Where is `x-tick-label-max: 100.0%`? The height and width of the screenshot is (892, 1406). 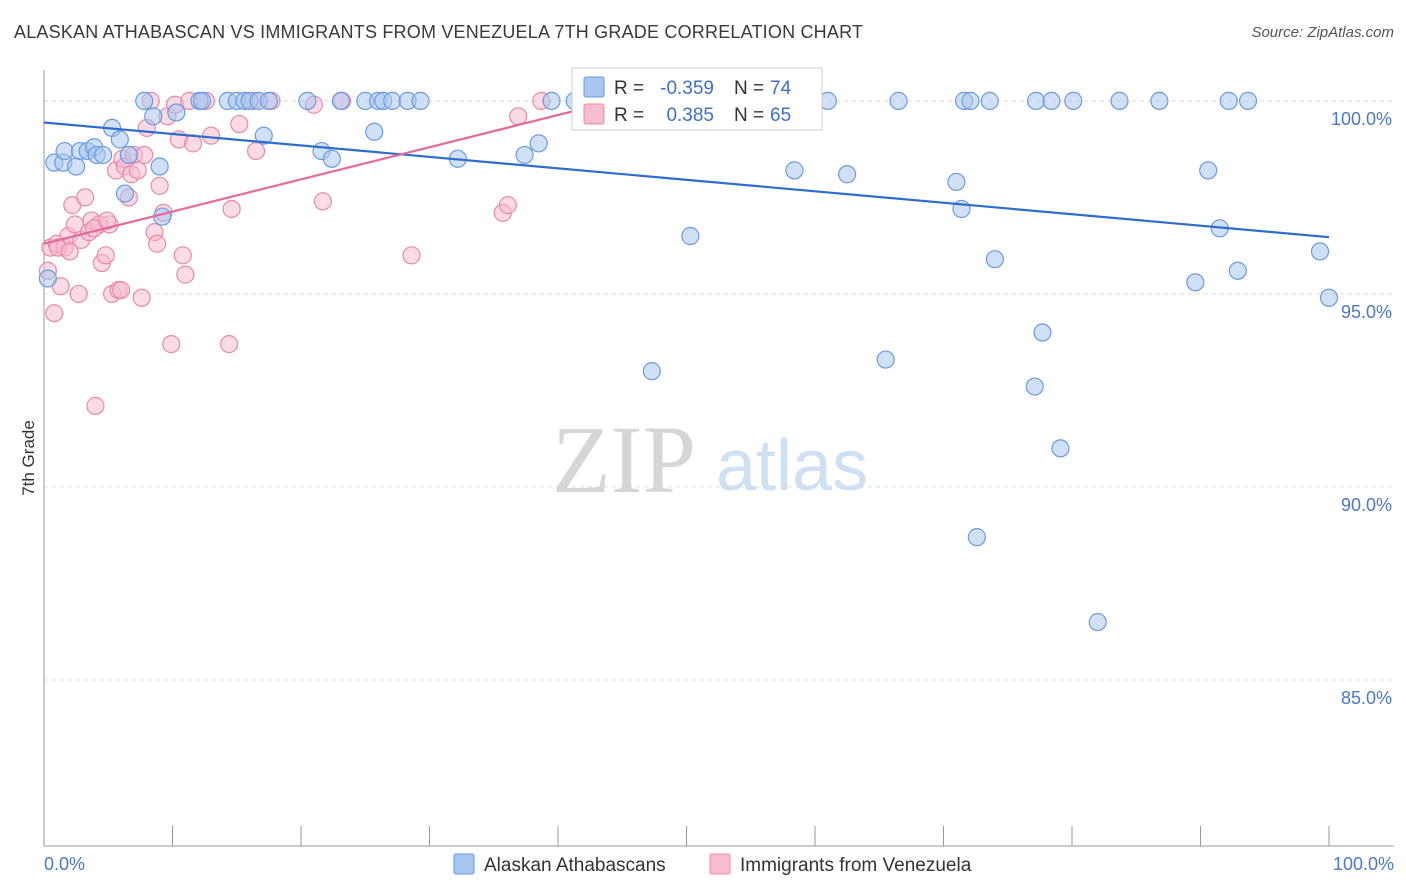 x-tick-label-max: 100.0% is located at coordinates (1363, 864).